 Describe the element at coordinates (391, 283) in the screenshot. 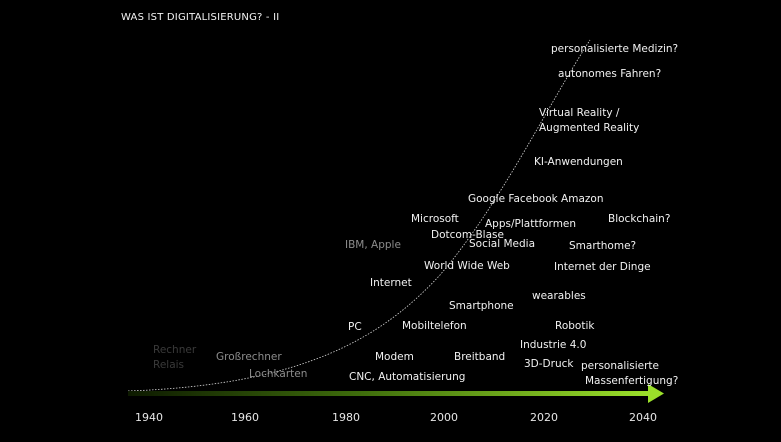

I see `label-internet: Internet` at that location.